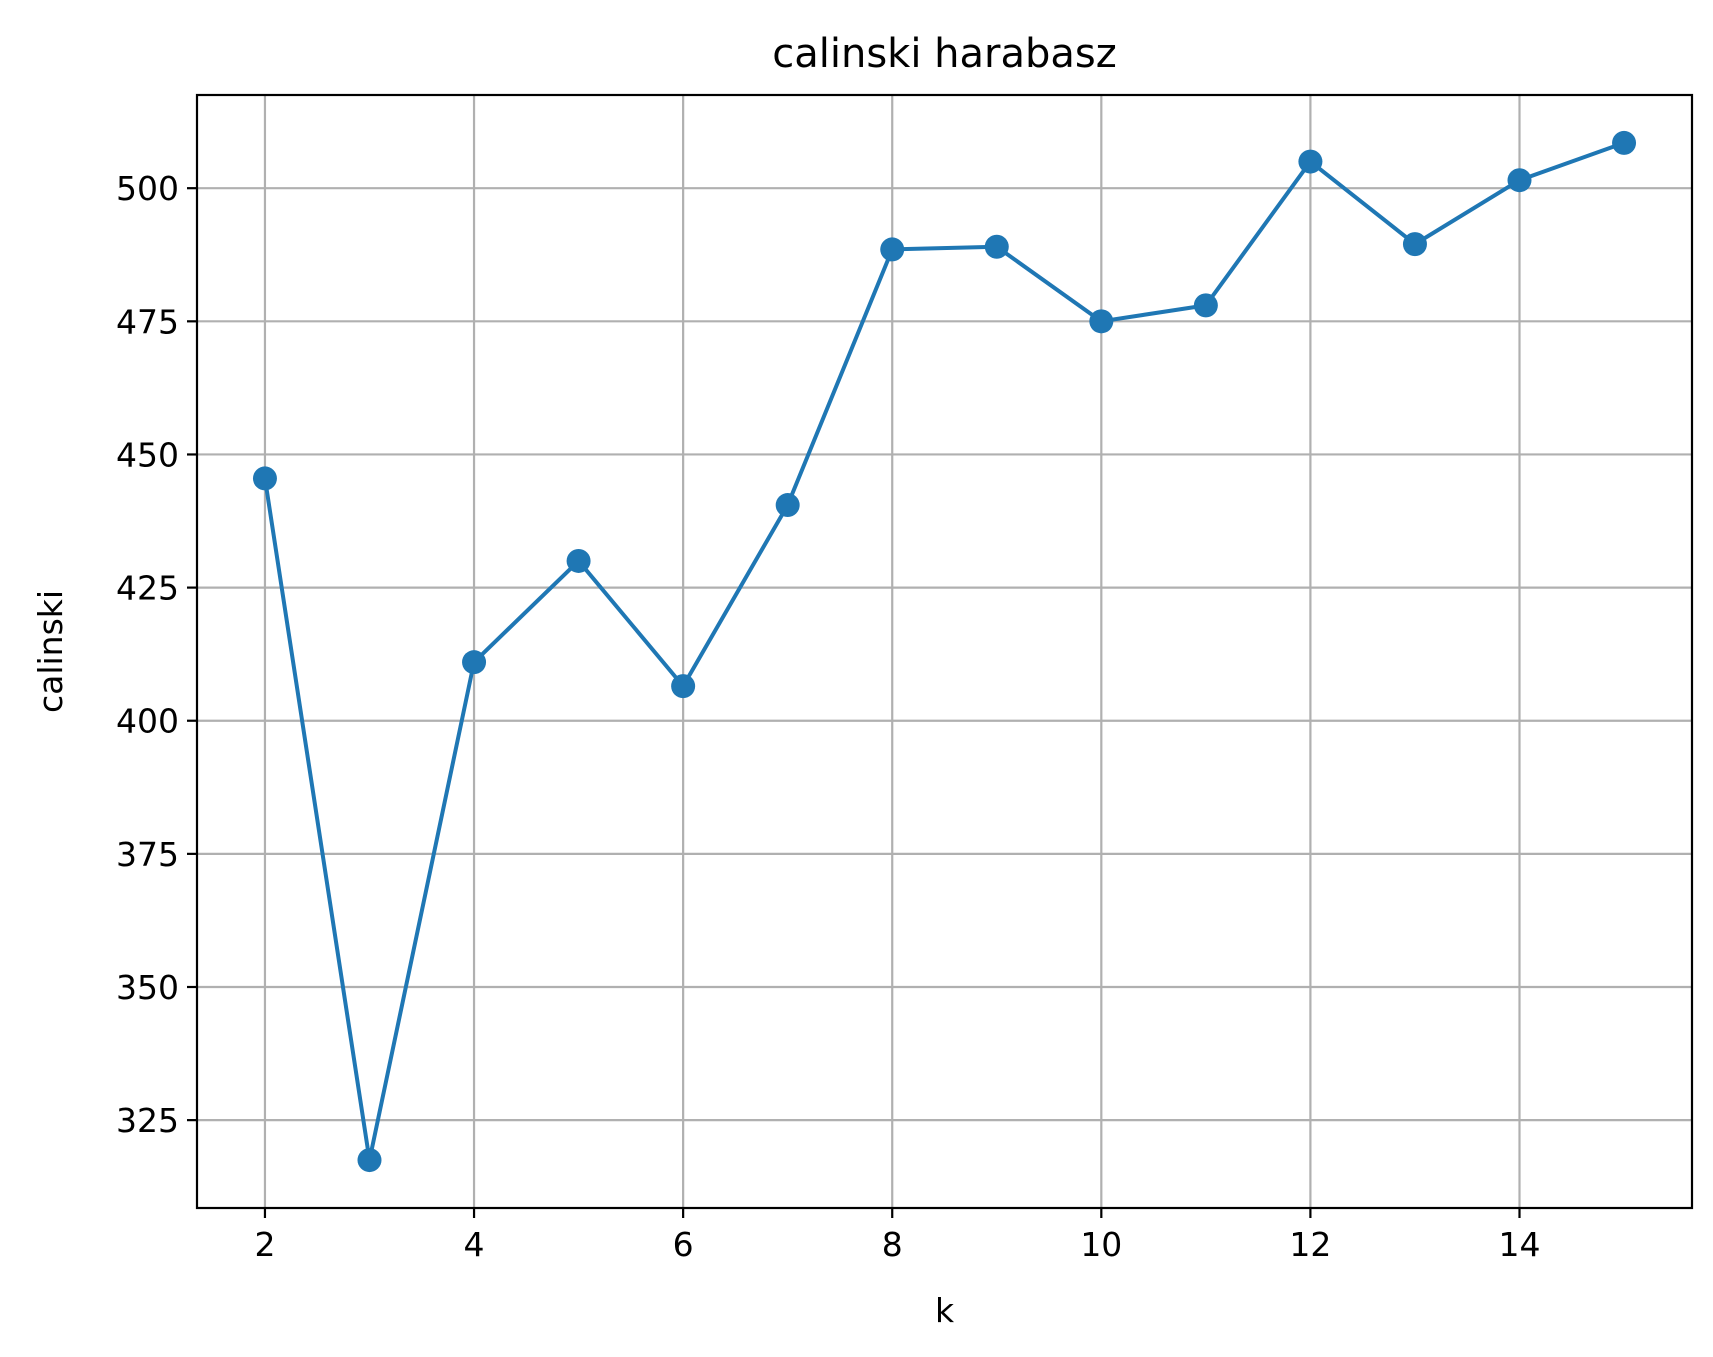 This screenshot has height=1357, width=1713. Describe the element at coordinates (147, 588) in the screenshot. I see `y-tick-label: 425` at that location.